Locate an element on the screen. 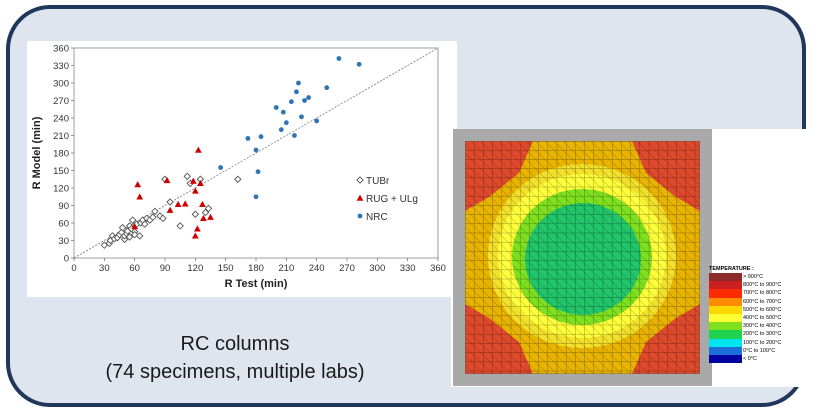 The height and width of the screenshot is (418, 819). legend-label: 400°C to 500°C is located at coordinates (762, 318).